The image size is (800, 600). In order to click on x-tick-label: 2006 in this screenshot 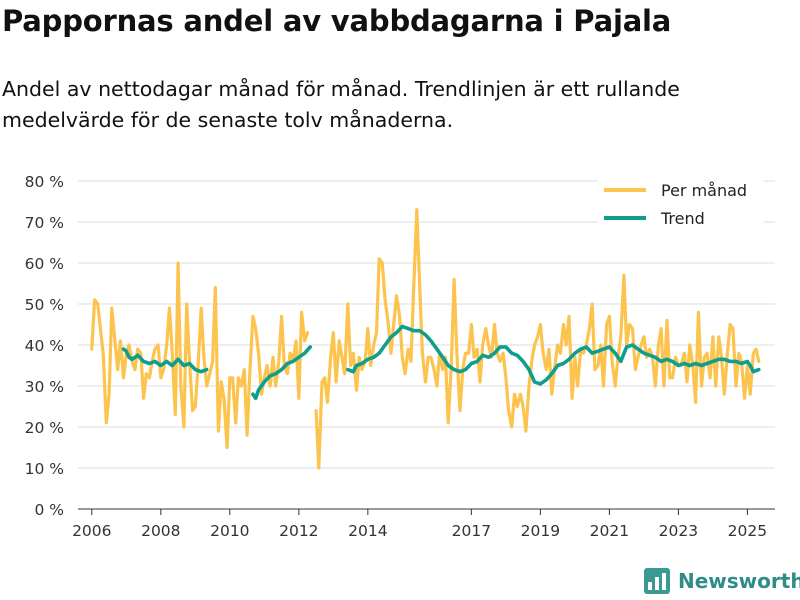, I will do `click(91, 531)`.